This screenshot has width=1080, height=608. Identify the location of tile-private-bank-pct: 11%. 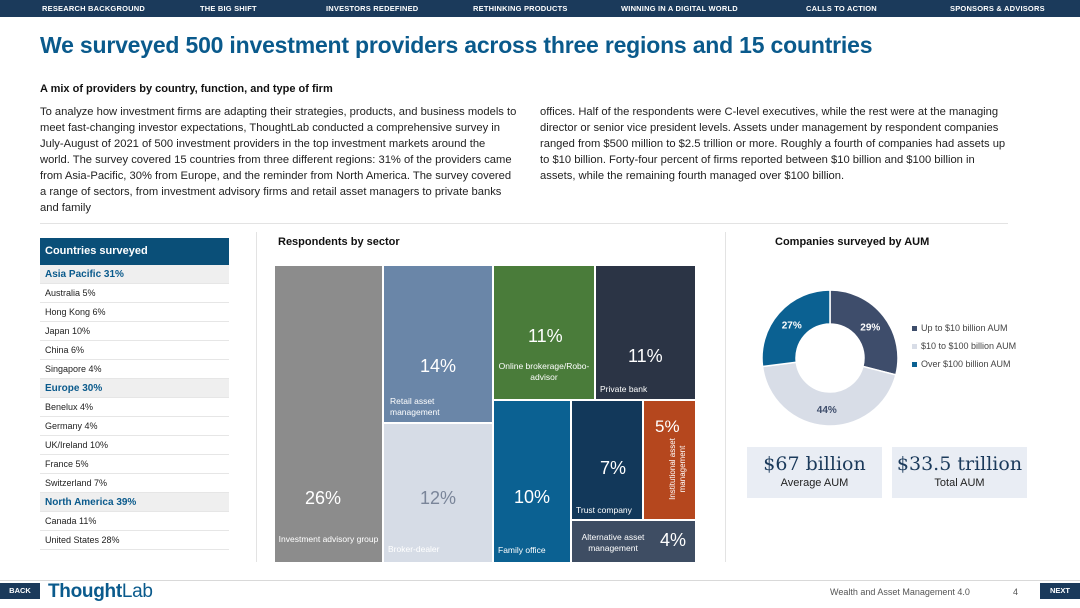
(645, 356).